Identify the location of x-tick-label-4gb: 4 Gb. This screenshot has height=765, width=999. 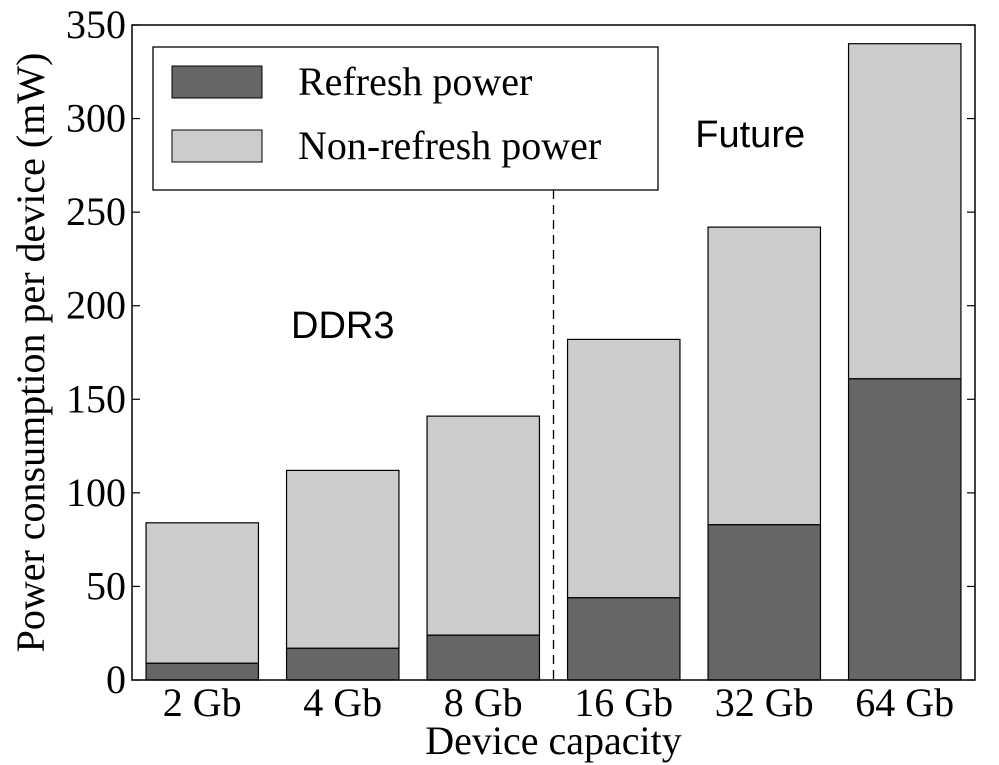
(342, 702).